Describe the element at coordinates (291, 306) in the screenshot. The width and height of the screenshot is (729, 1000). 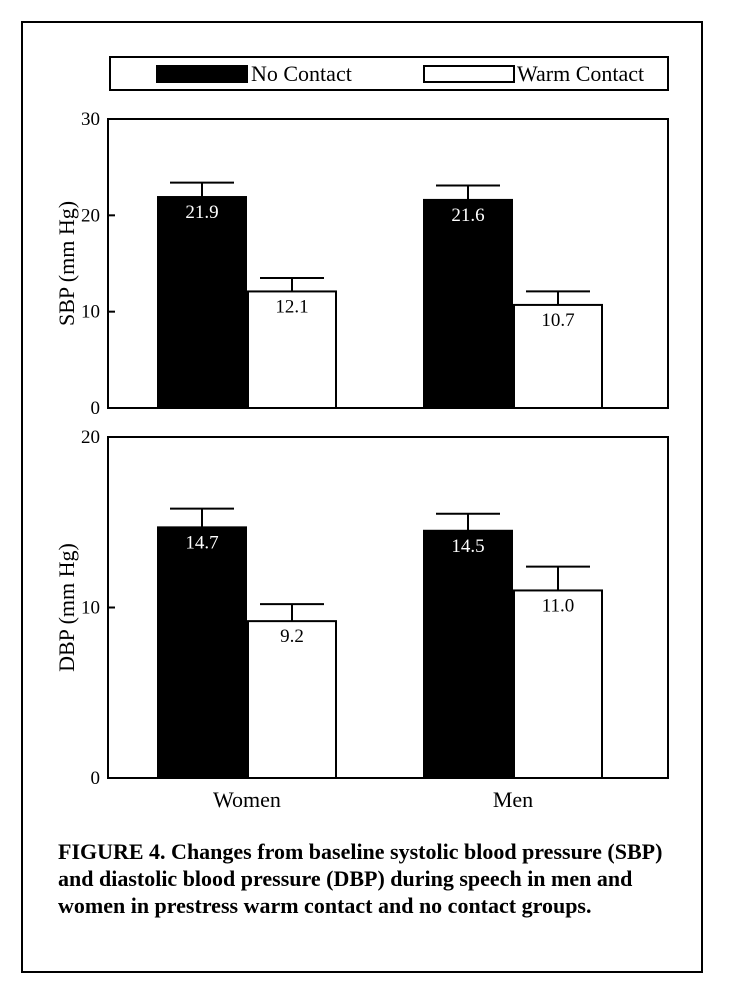
I see `sbp-value-label-women-warm-contact: 12.1` at that location.